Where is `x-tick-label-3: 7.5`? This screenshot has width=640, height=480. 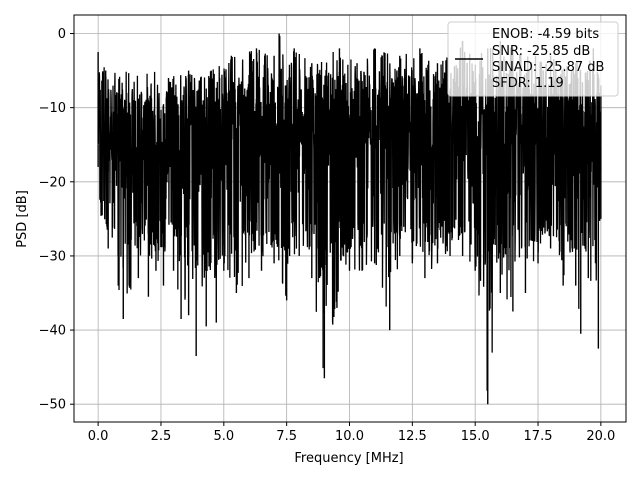
x-tick-label-3: 7.5 is located at coordinates (286, 436).